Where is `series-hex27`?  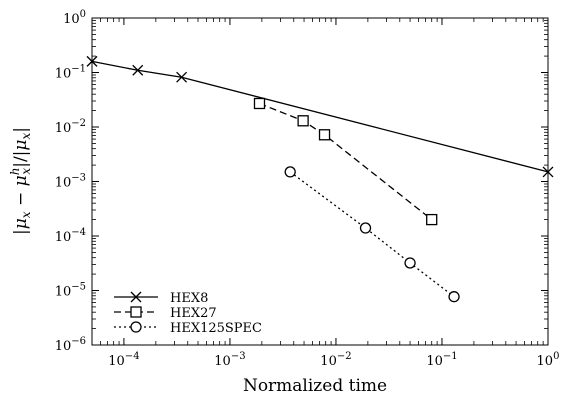 series-hex27 is located at coordinates (345, 161).